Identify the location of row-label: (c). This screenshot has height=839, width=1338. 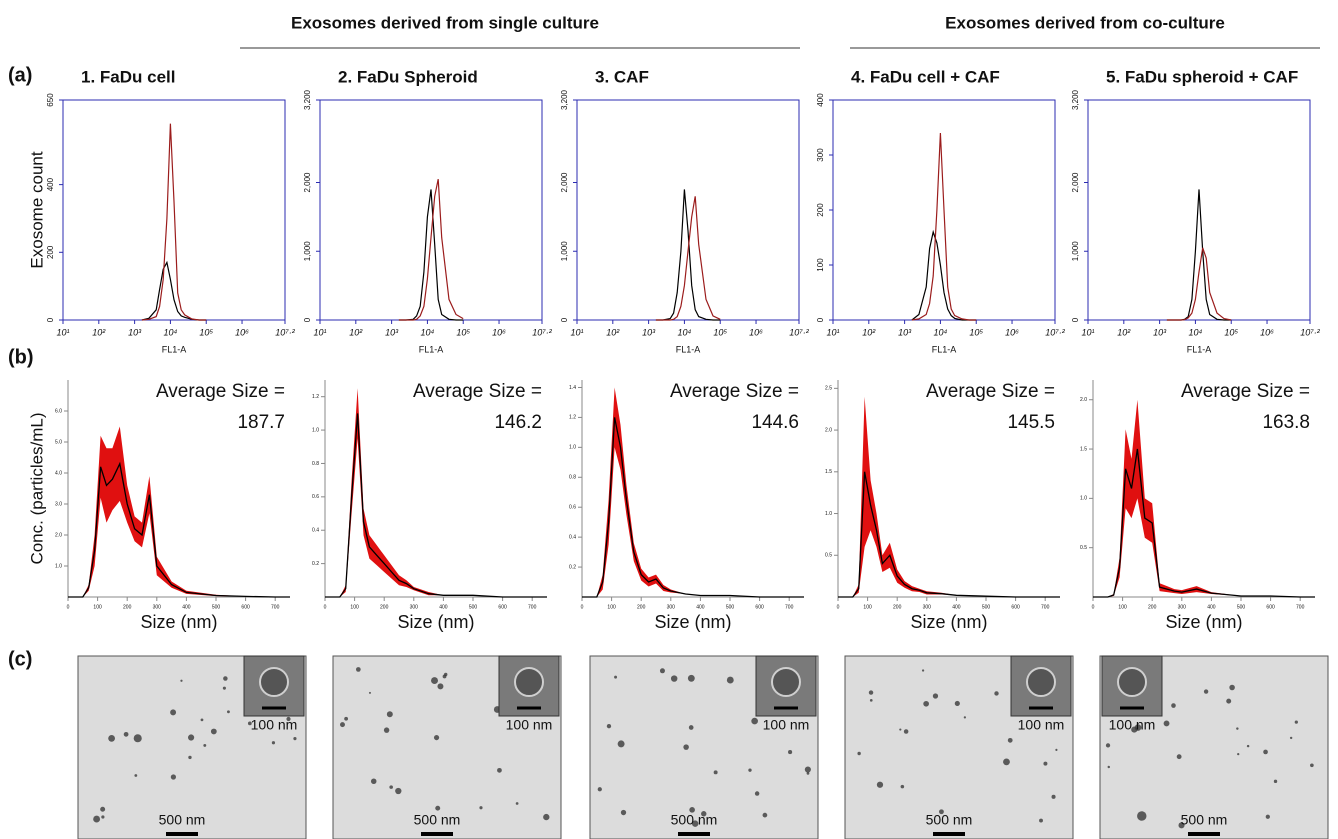
(20, 659).